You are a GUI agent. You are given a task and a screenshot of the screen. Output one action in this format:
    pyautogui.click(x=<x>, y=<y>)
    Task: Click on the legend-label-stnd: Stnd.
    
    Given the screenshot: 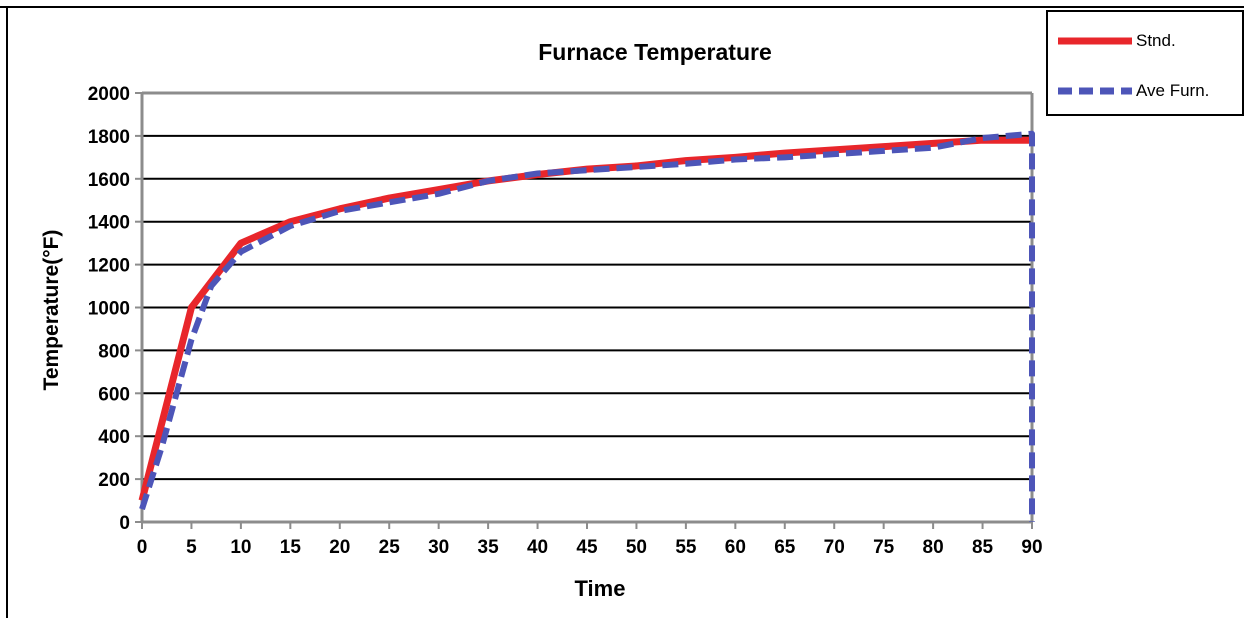 What is the action you would take?
    pyautogui.click(x=1156, y=40)
    